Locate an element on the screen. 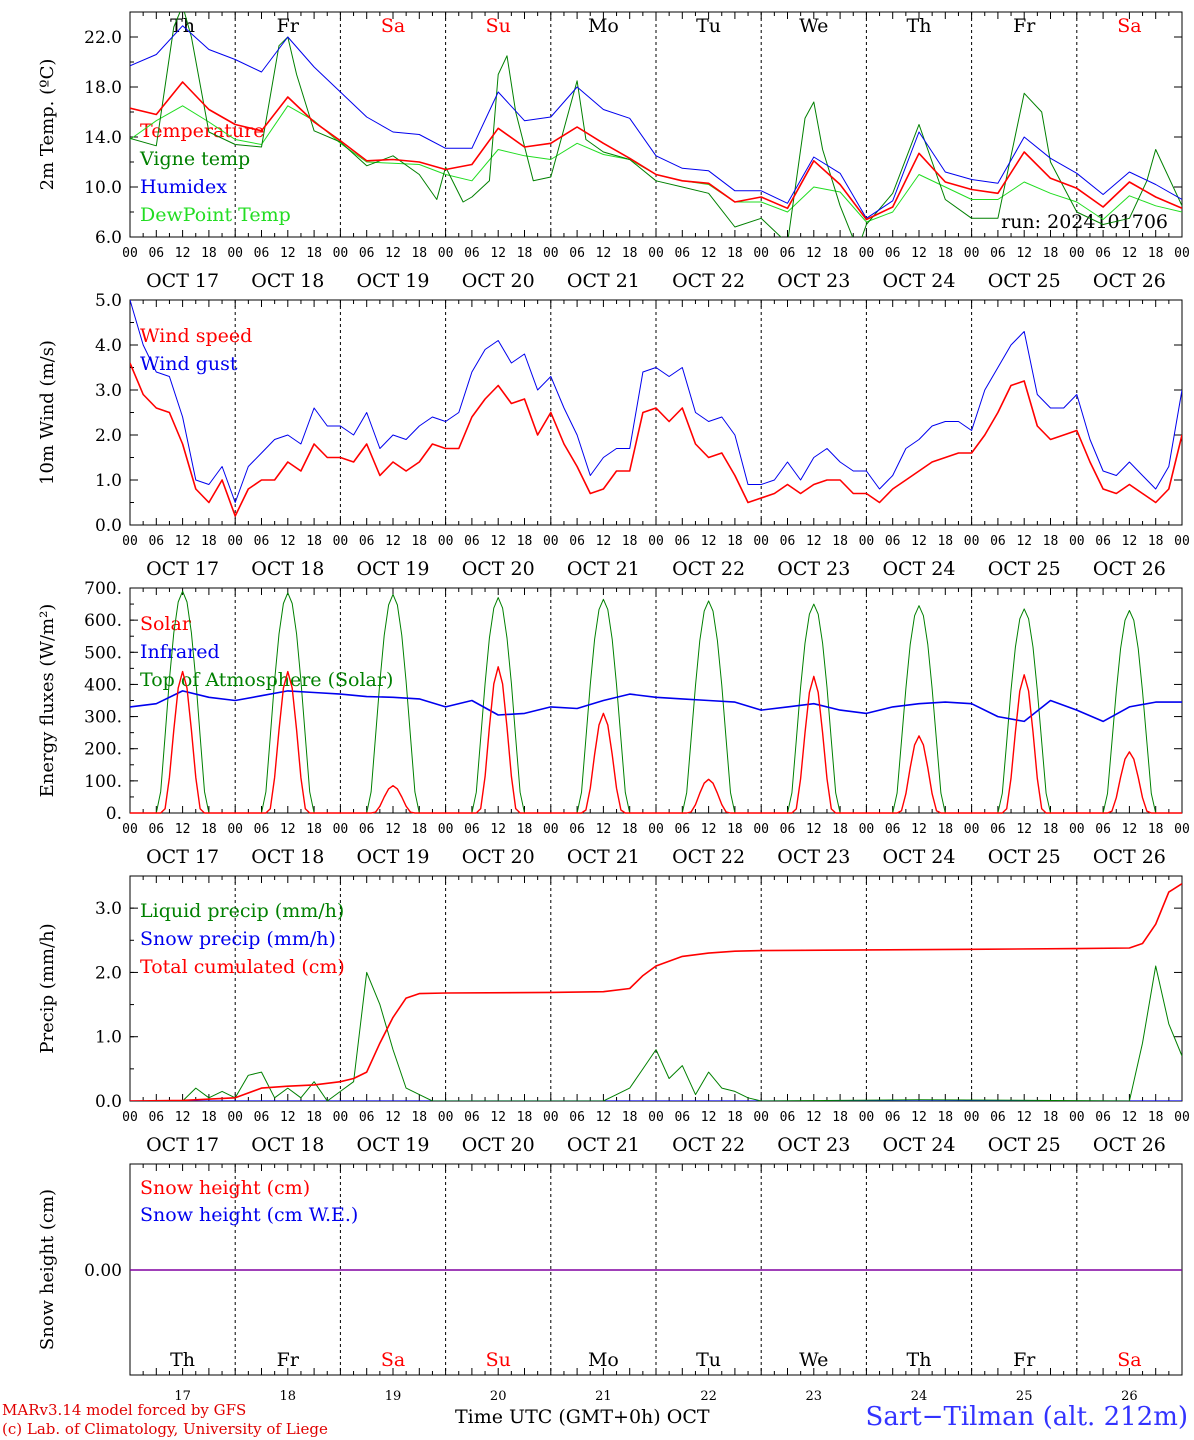  date-label: OCT 22 is located at coordinates (708, 1145).